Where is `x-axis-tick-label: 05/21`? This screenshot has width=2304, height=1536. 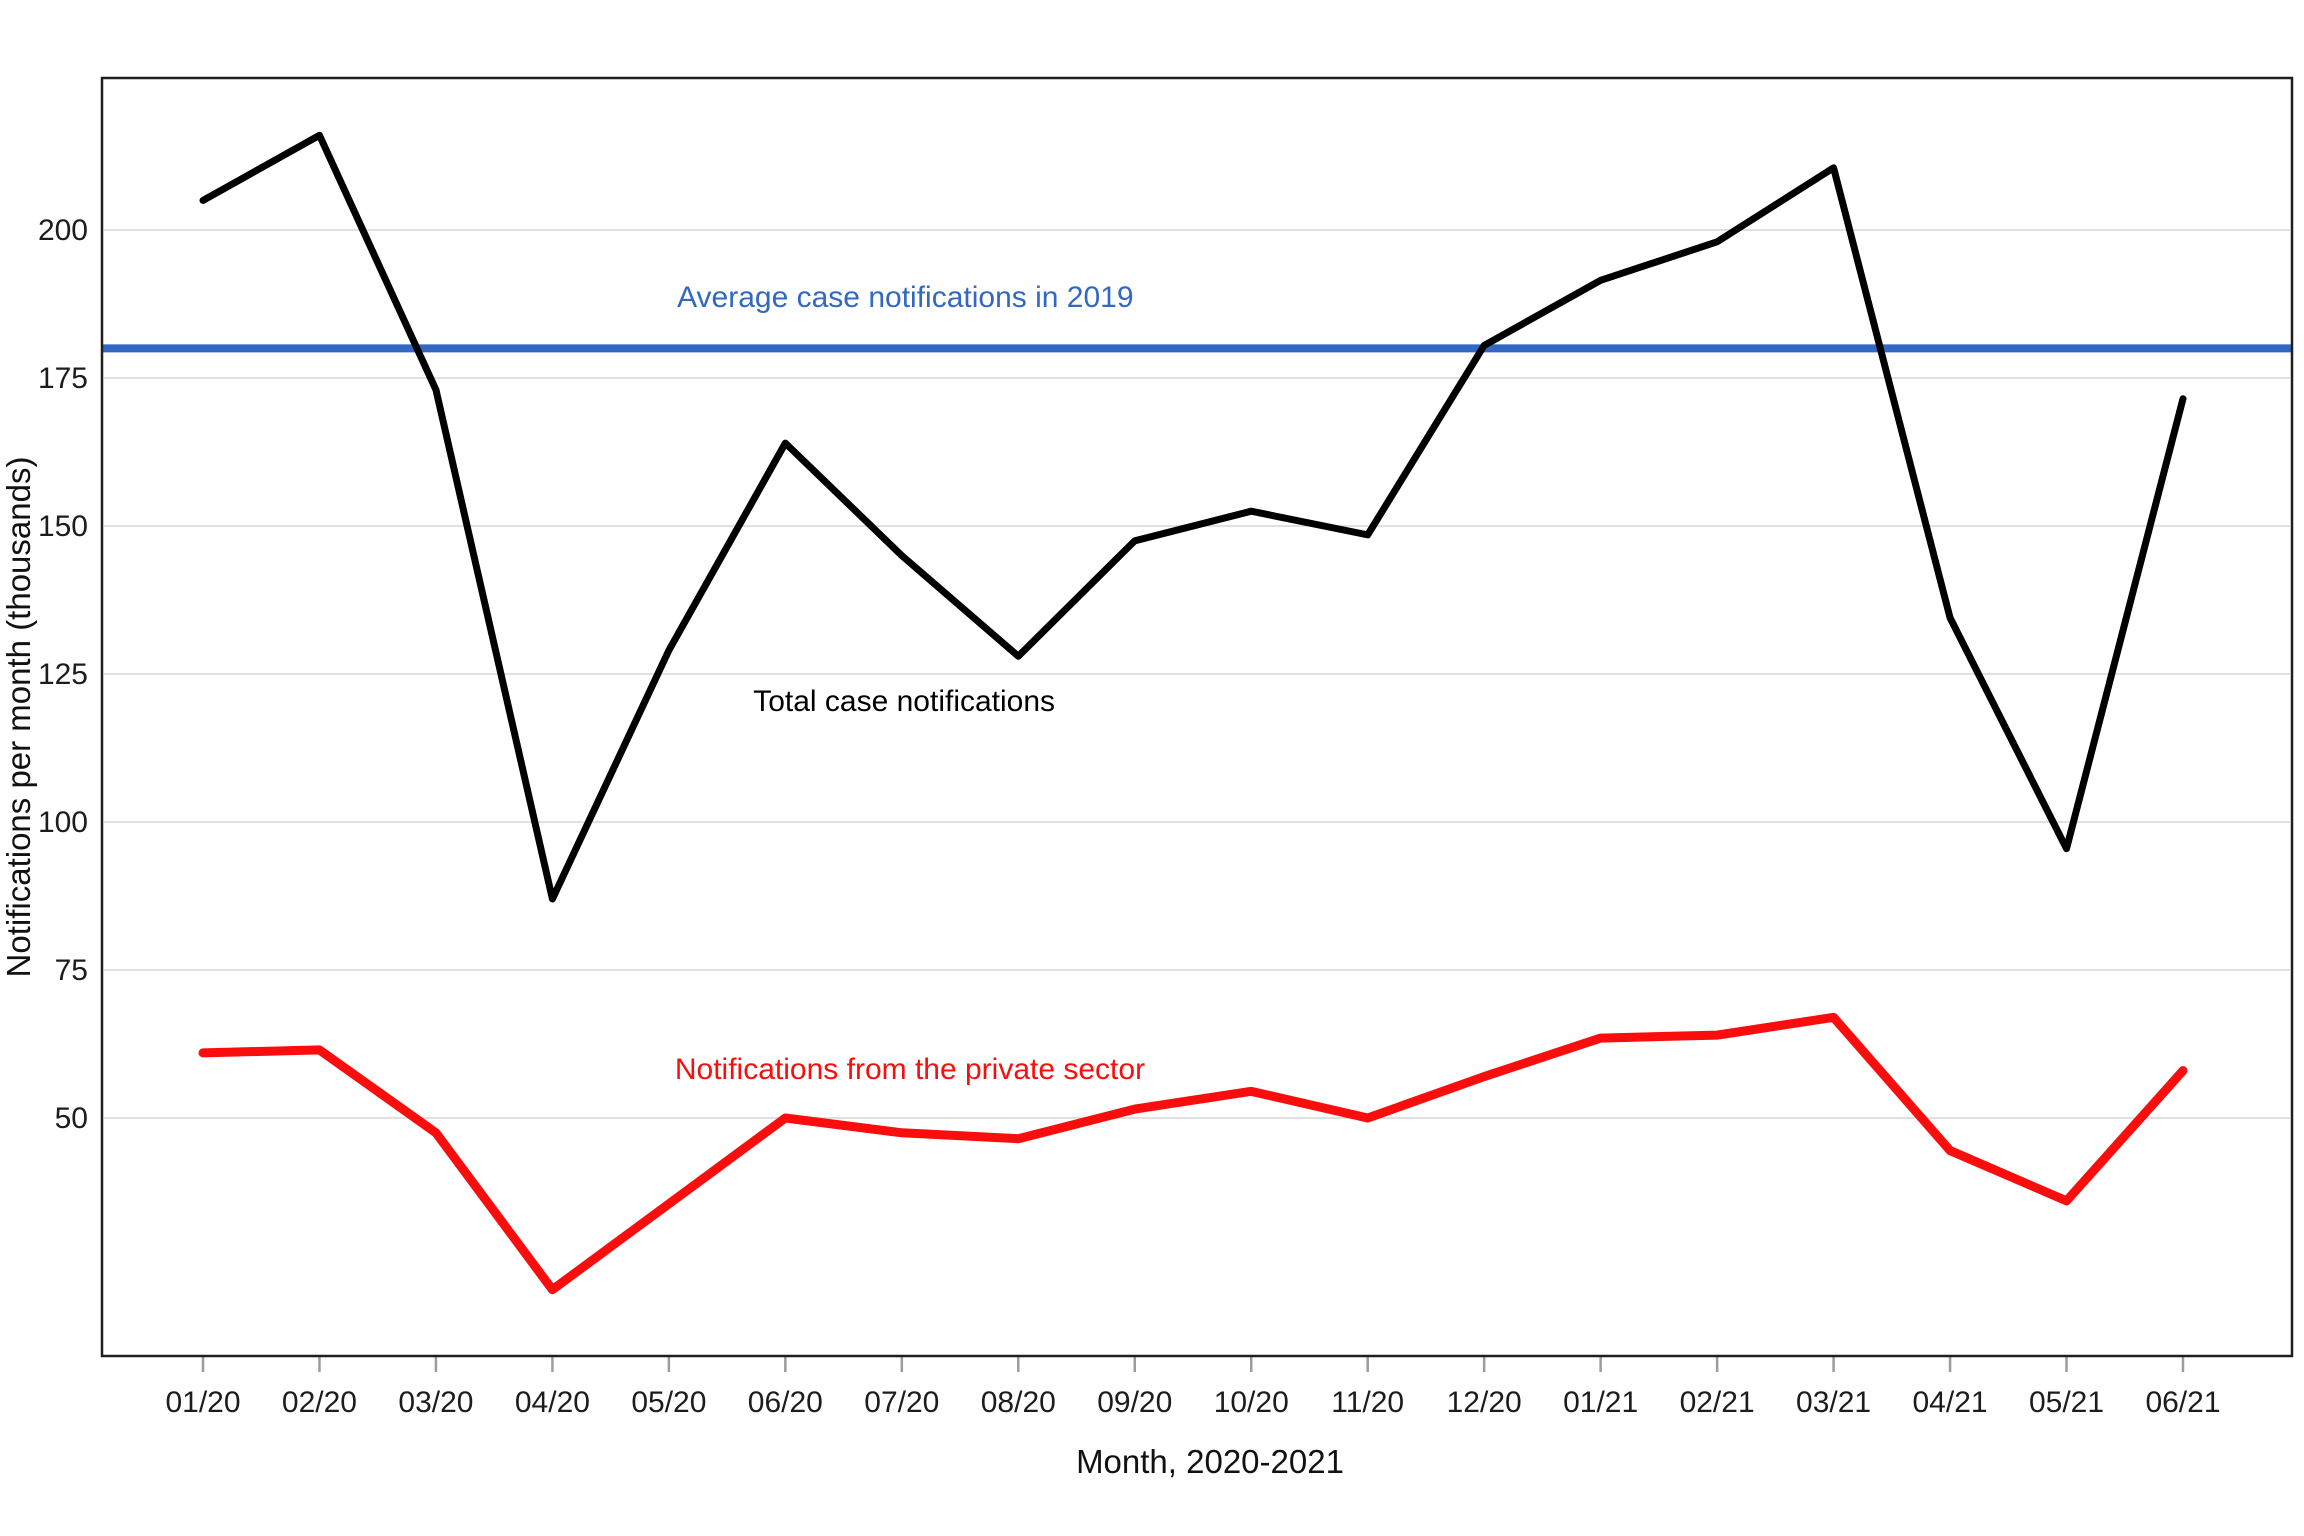 x-axis-tick-label: 05/21 is located at coordinates (2066, 1402).